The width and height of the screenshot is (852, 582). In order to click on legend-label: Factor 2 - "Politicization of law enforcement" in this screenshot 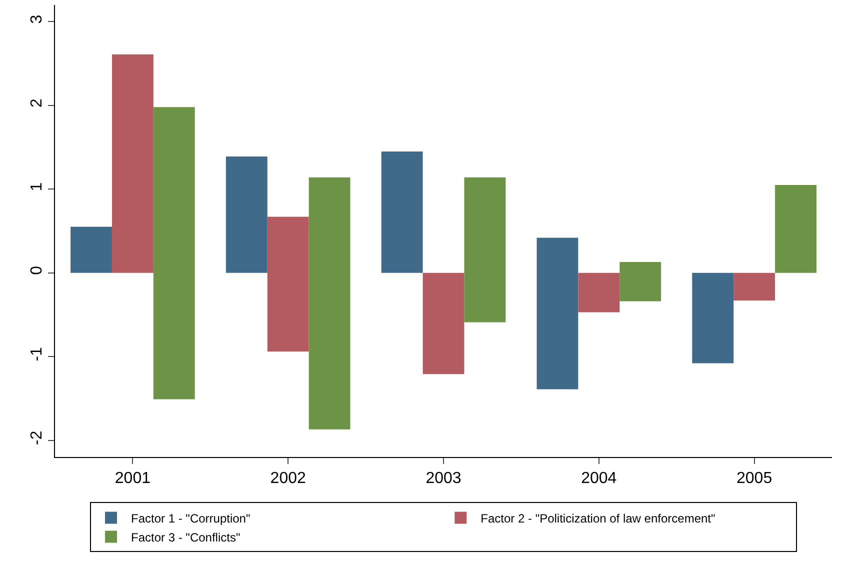, I will do `click(598, 518)`.